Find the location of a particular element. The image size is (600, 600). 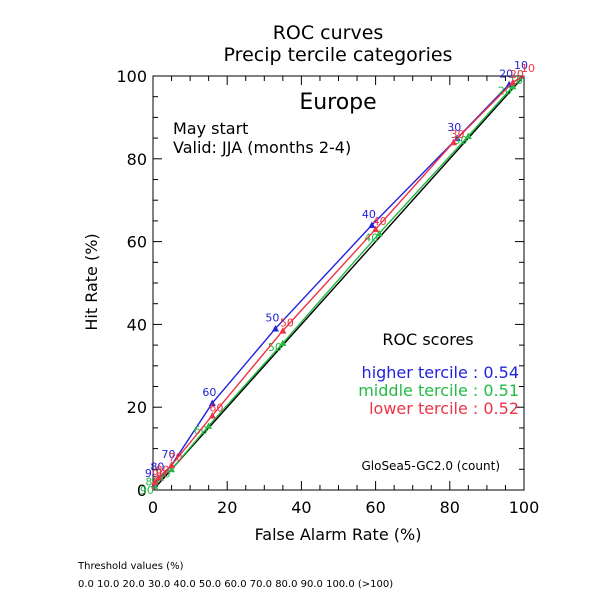

y-tick-label: 20 is located at coordinates (137, 407).